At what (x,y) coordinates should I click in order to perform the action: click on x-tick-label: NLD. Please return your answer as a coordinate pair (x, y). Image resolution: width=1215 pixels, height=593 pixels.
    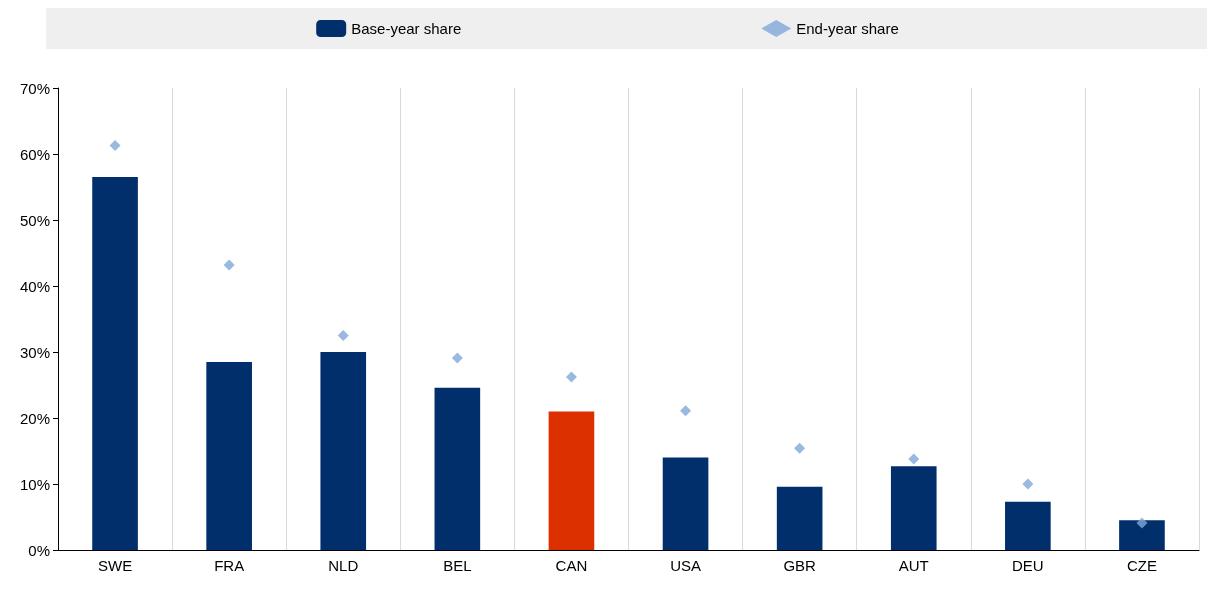
    Looking at the image, I should click on (343, 565).